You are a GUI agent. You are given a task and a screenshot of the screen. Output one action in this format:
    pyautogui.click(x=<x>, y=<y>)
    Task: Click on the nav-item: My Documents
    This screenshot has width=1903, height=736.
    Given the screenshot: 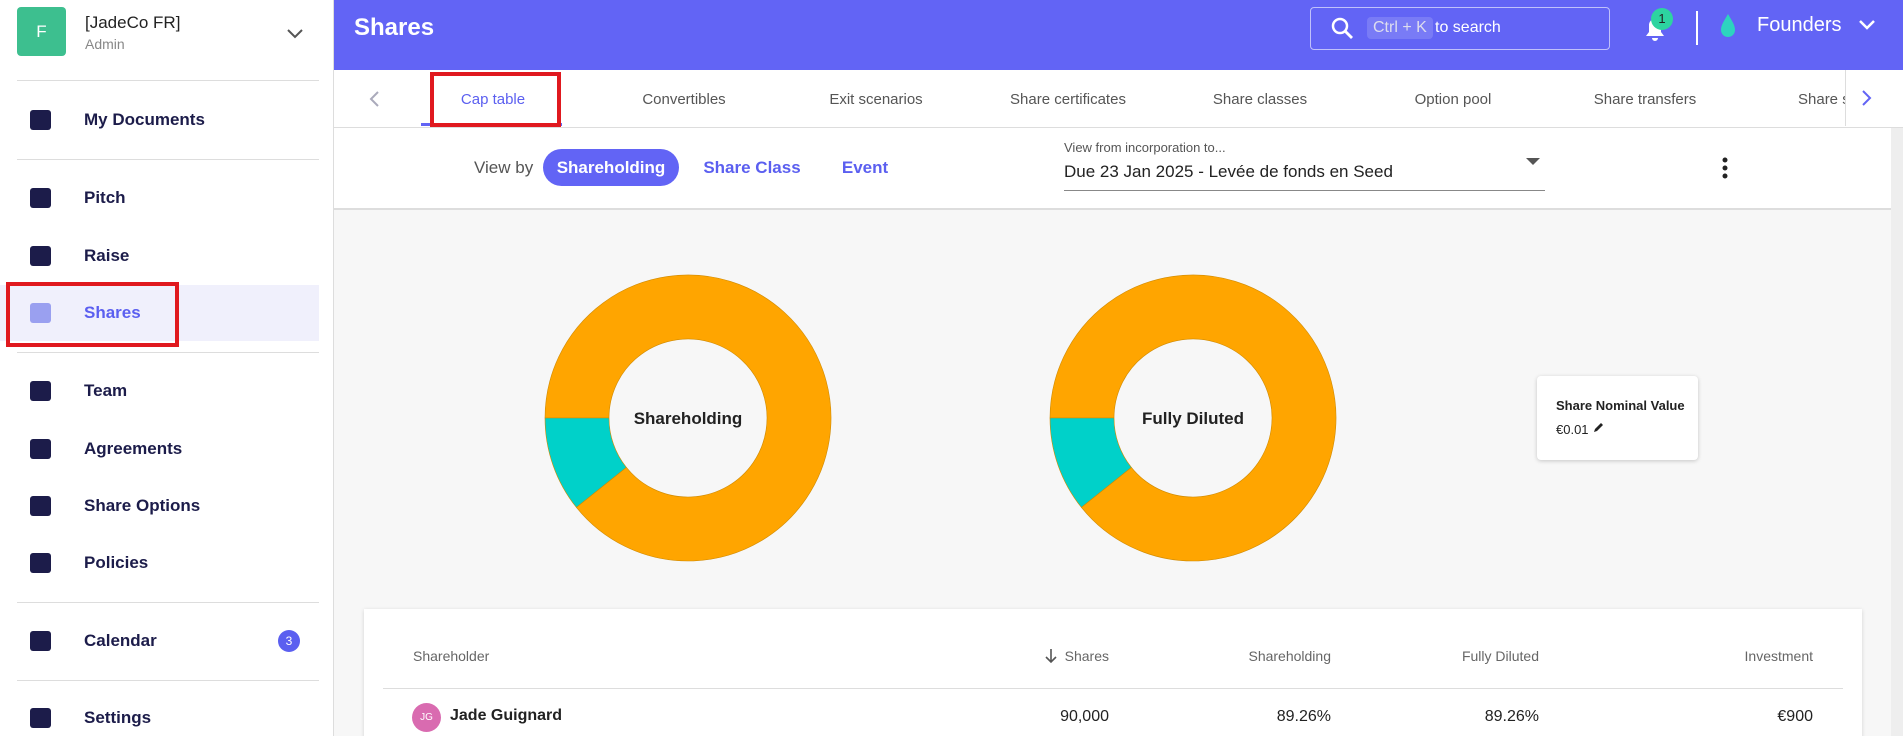 What is the action you would take?
    pyautogui.click(x=144, y=119)
    